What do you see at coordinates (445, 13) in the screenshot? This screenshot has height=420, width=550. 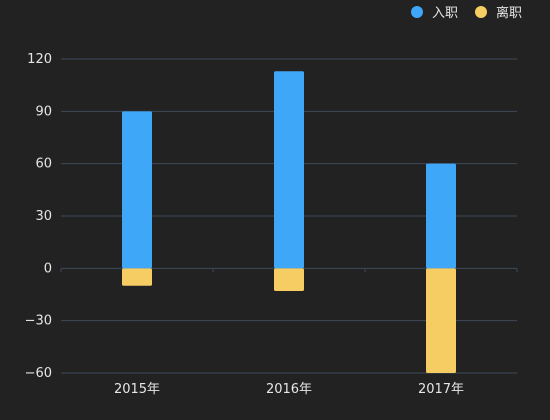 I see `legend-label-hired: 入职` at bounding box center [445, 13].